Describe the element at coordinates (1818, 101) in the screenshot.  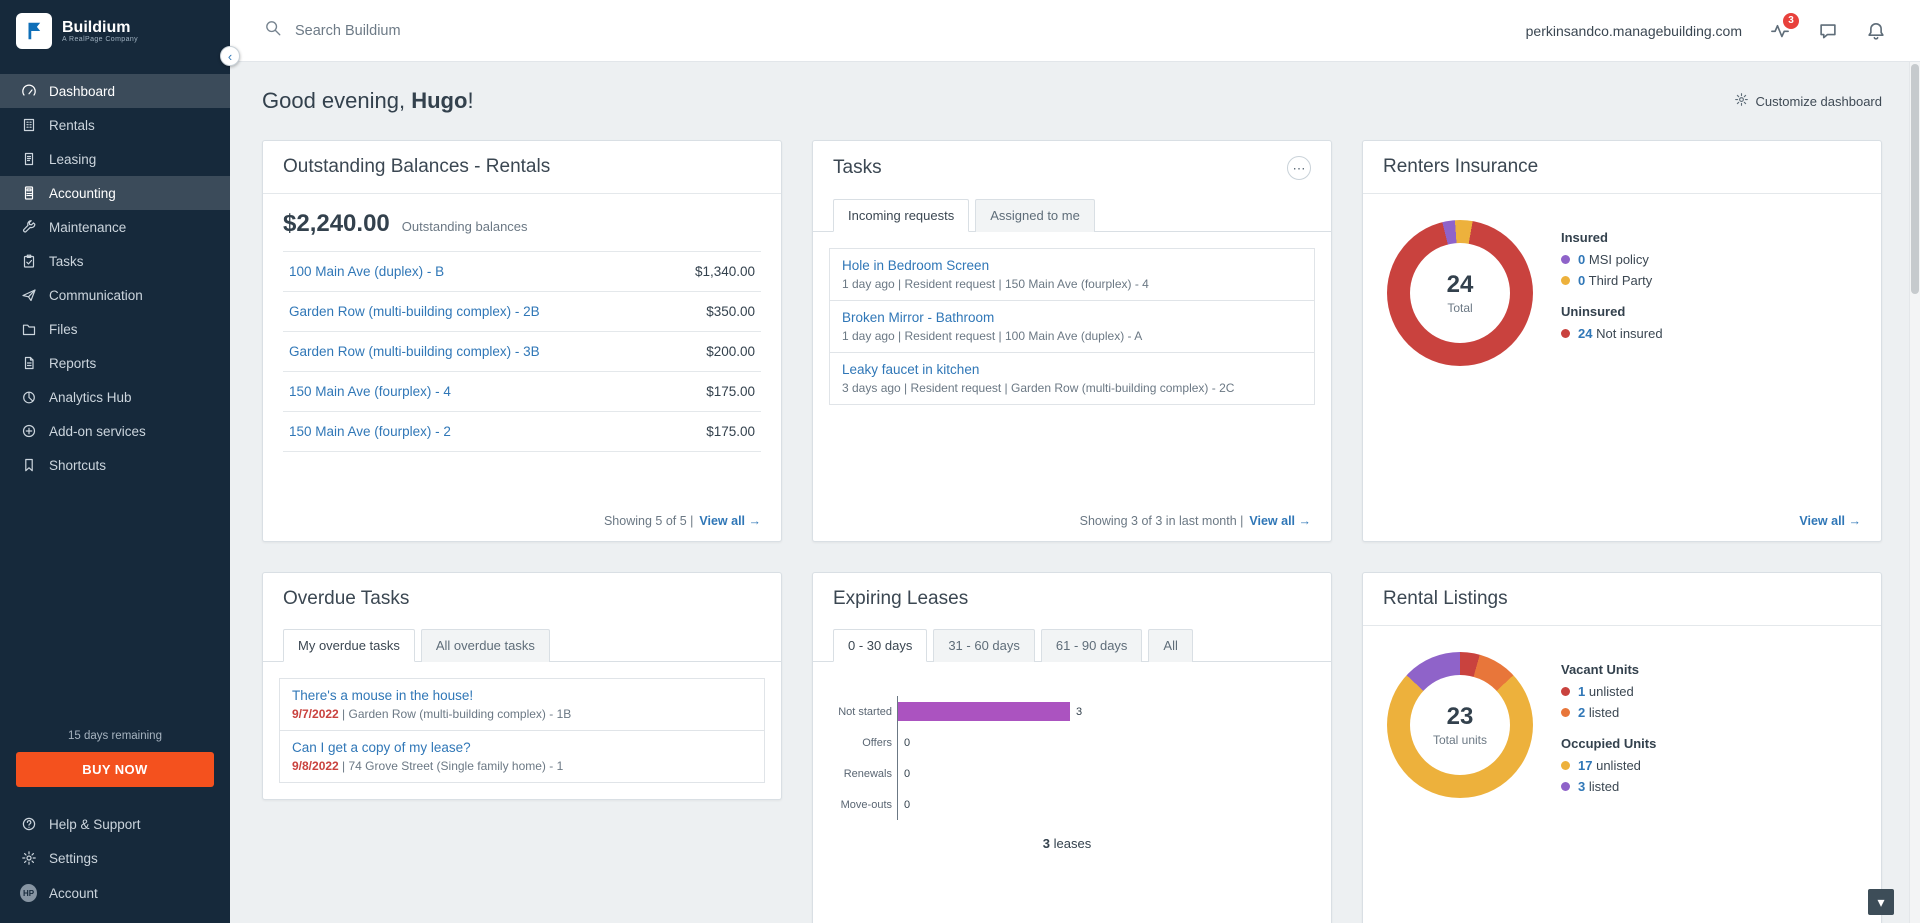
I see `customize-label: Customize dashboard` at that location.